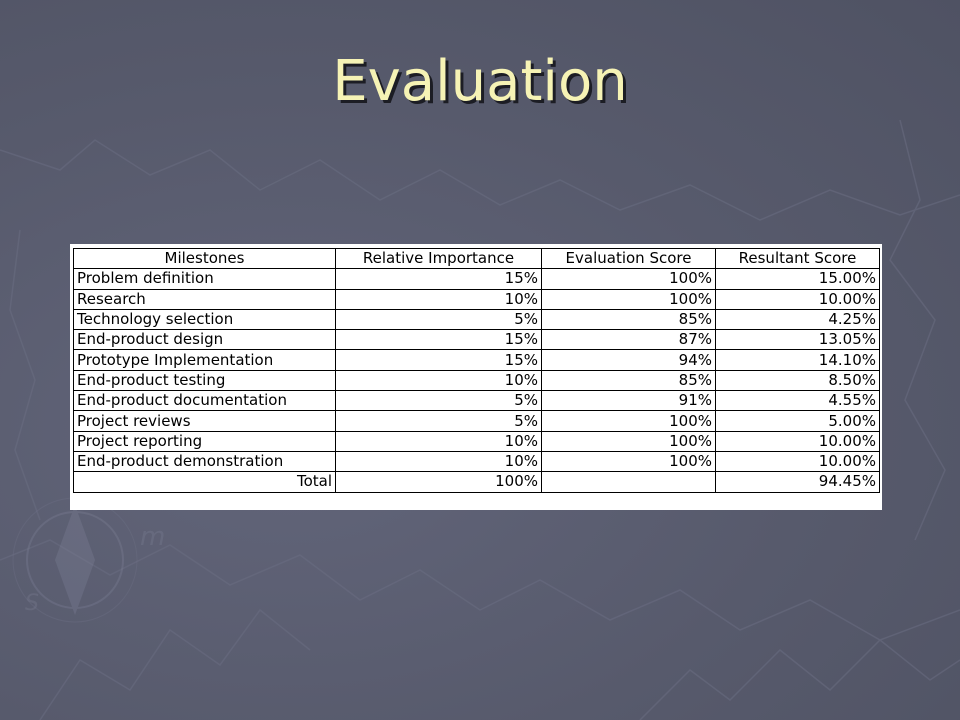  I want to click on total-label-cell: Total, so click(204, 482).